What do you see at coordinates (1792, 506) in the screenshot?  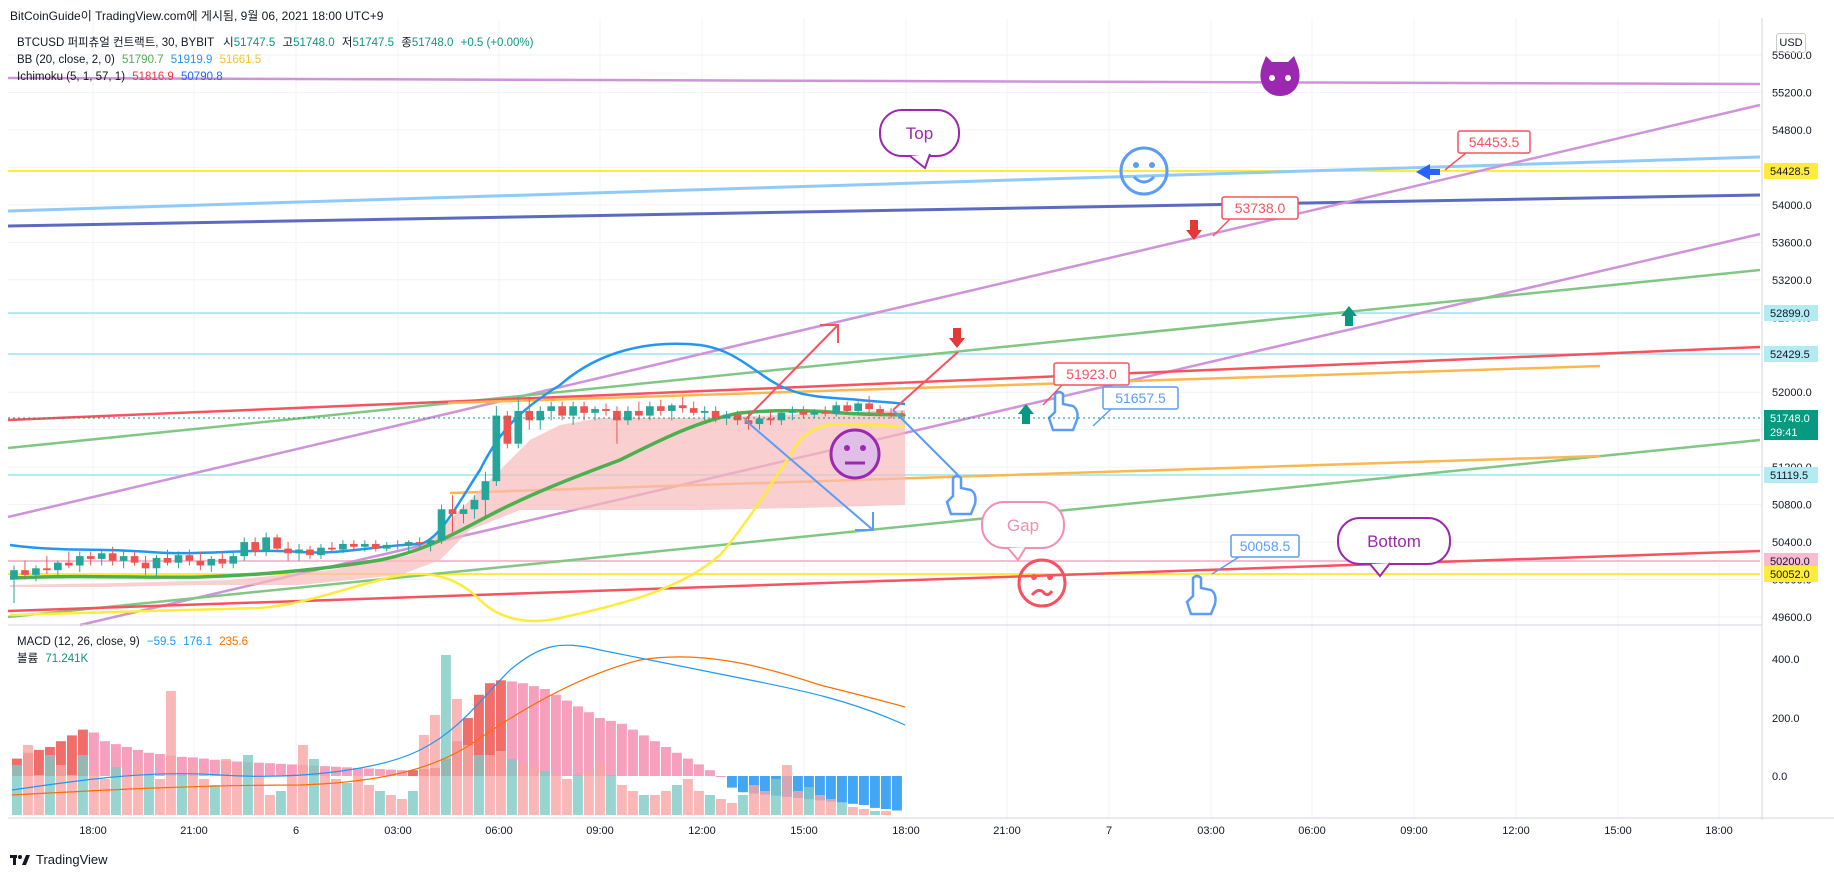 I see `price-tick-label: 50800.0` at bounding box center [1792, 506].